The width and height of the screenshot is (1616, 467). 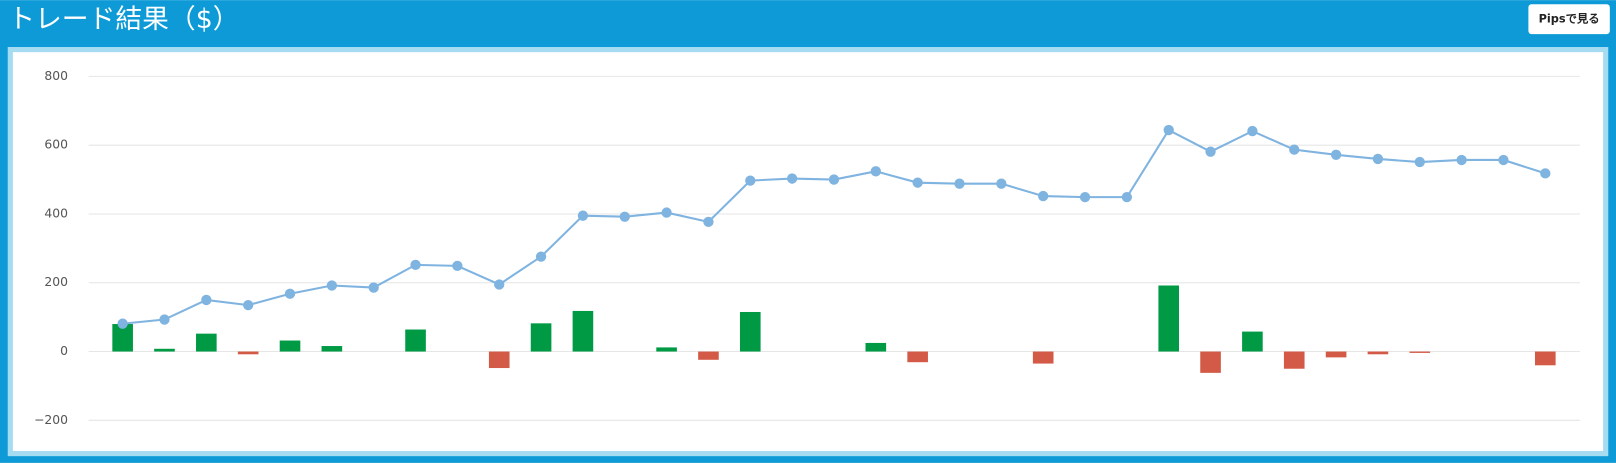 What do you see at coordinates (56, 282) in the screenshot?
I see `y-tick-label: 200` at bounding box center [56, 282].